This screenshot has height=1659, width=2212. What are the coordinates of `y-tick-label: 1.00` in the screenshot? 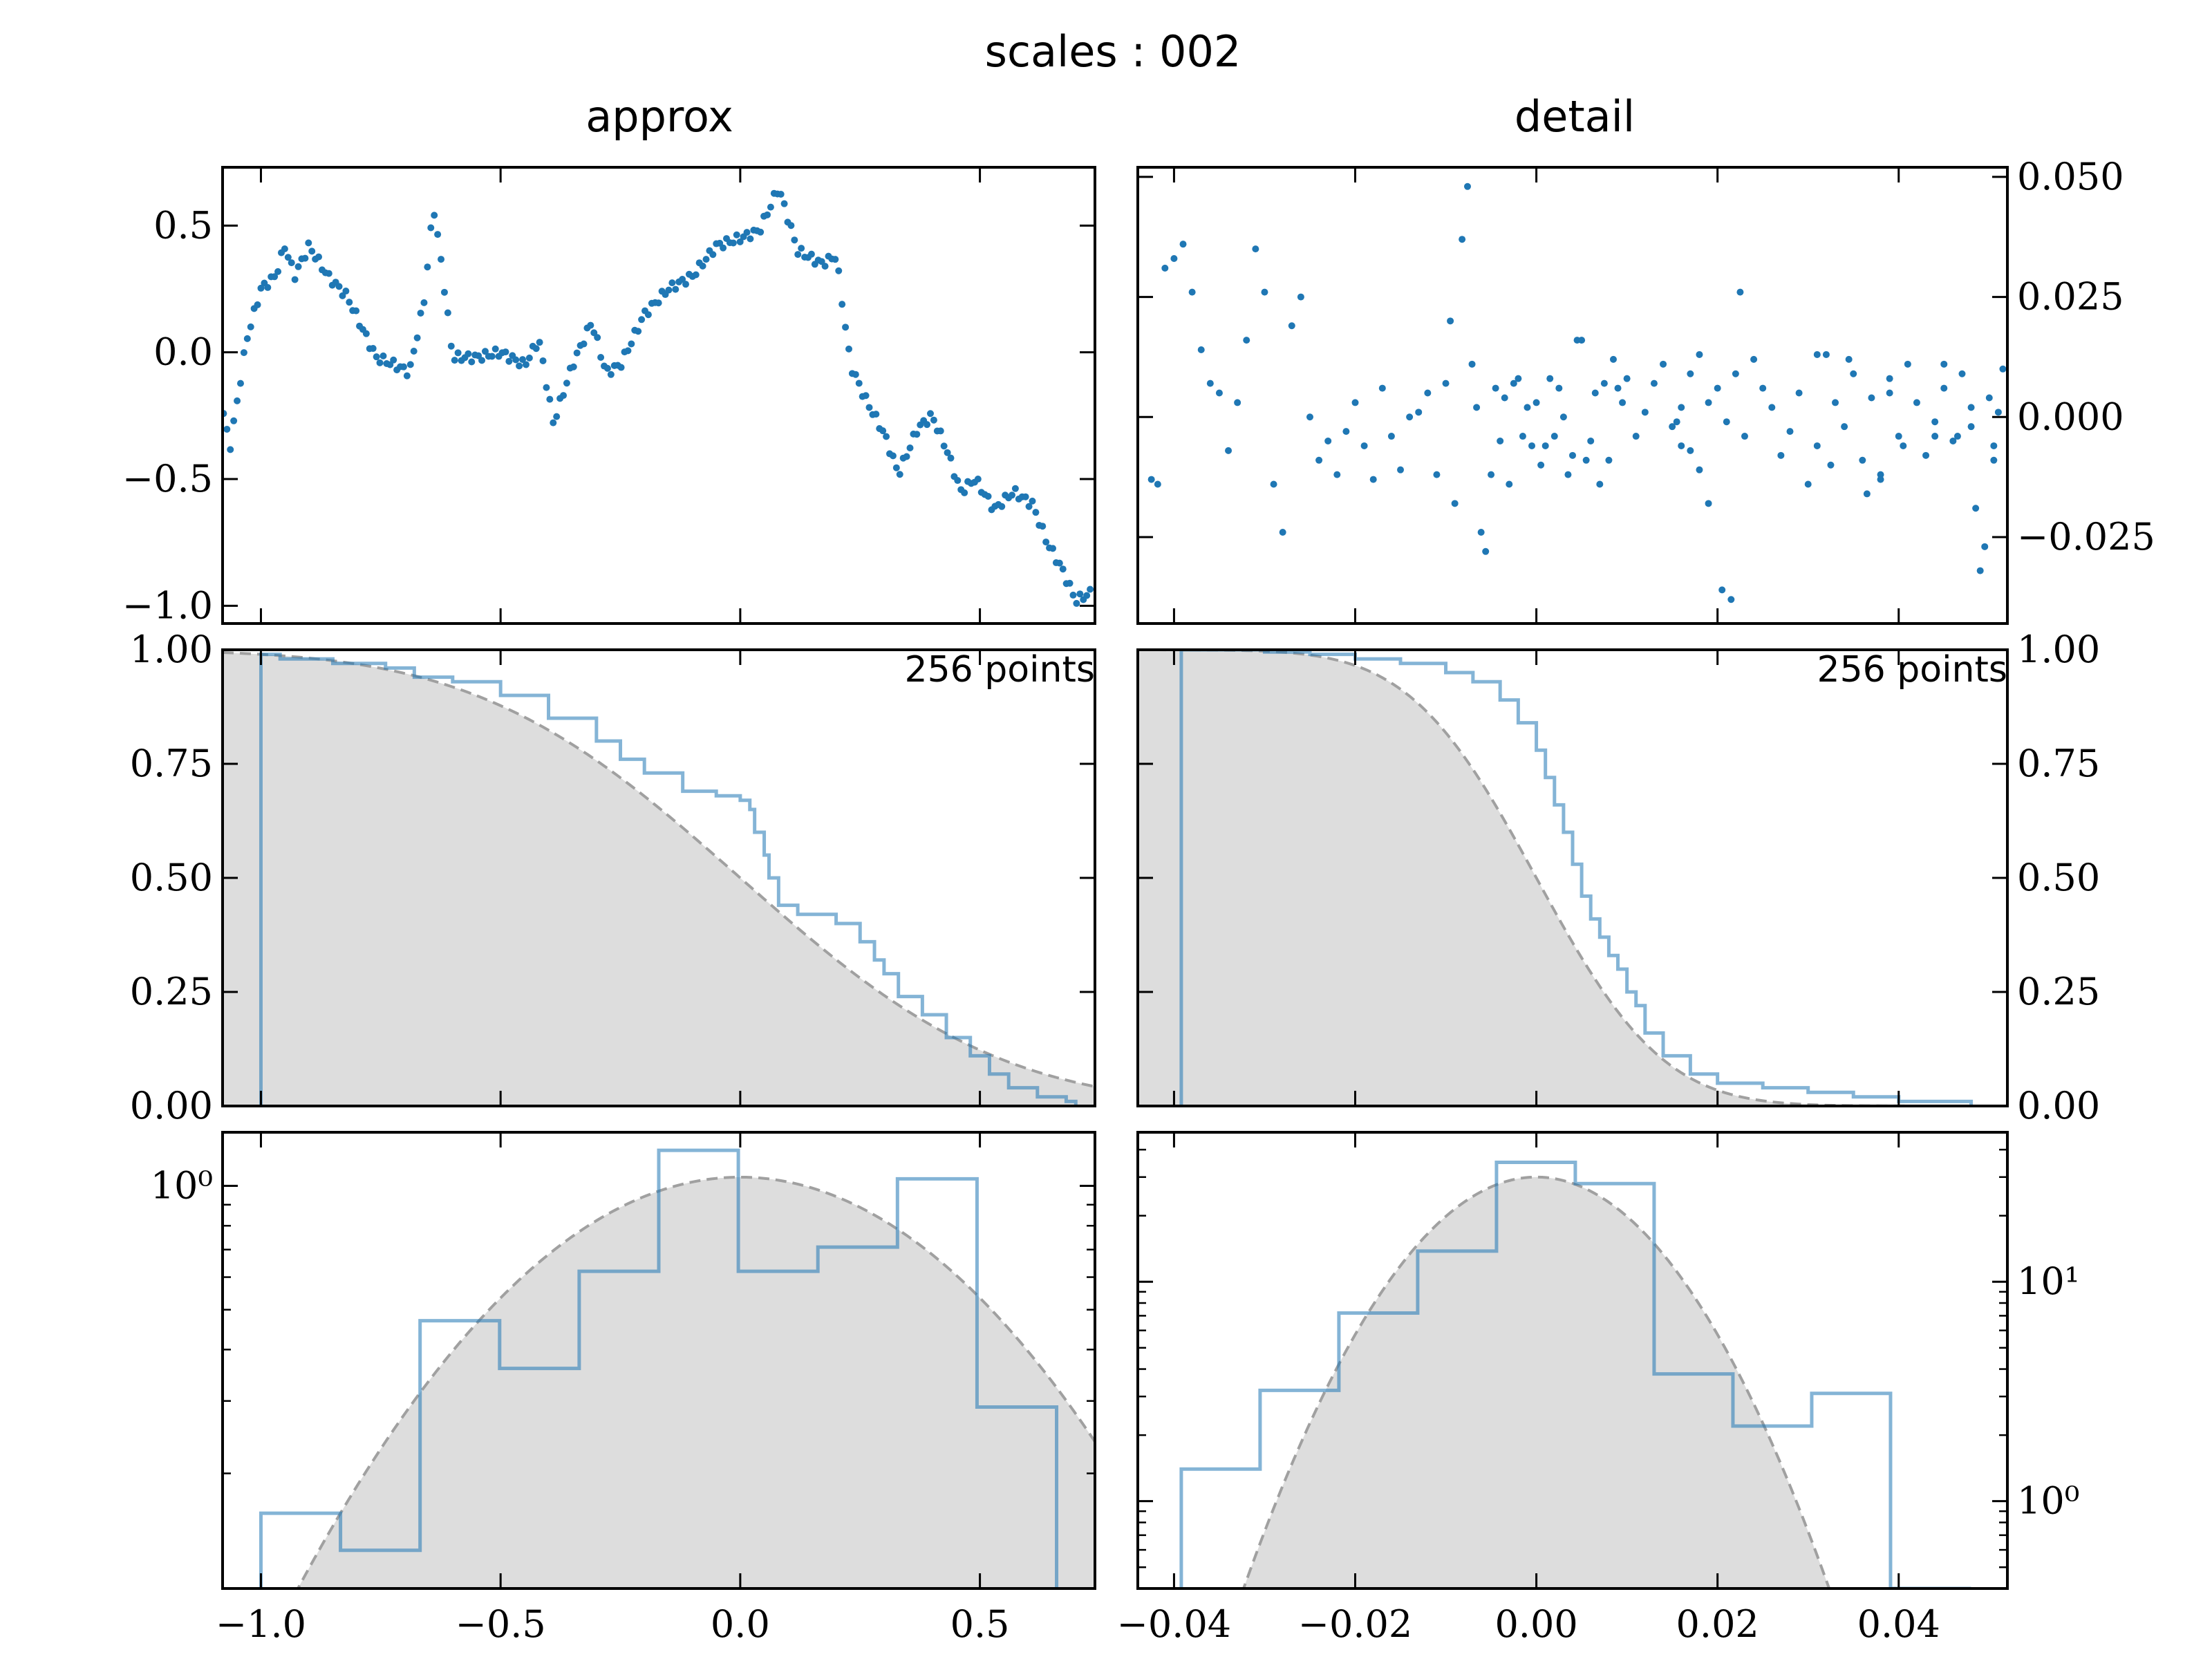 It's located at (2058, 650).